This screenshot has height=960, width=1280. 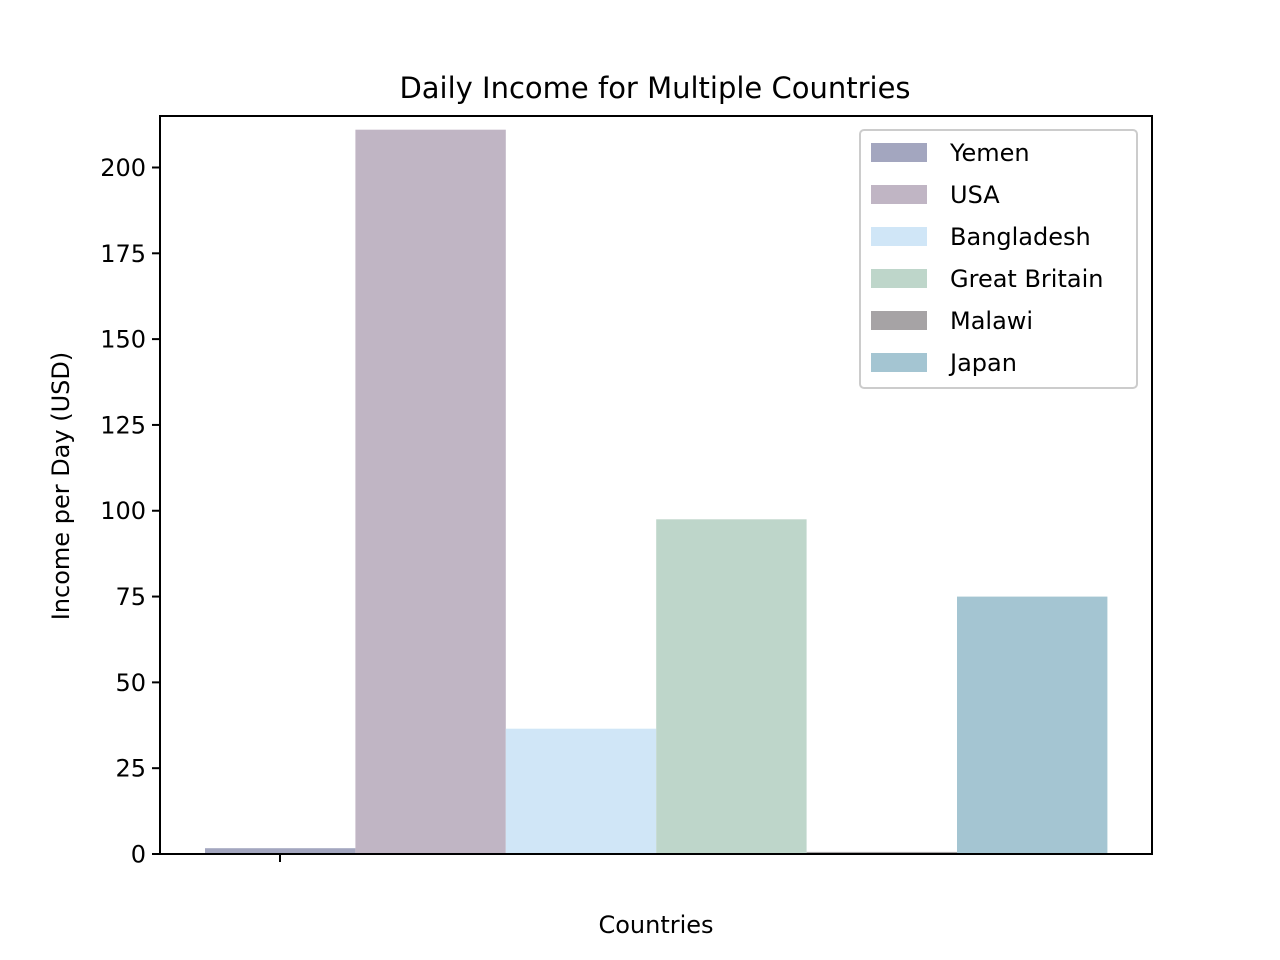 What do you see at coordinates (899, 278) in the screenshot?
I see `legend-swatch-great-britain` at bounding box center [899, 278].